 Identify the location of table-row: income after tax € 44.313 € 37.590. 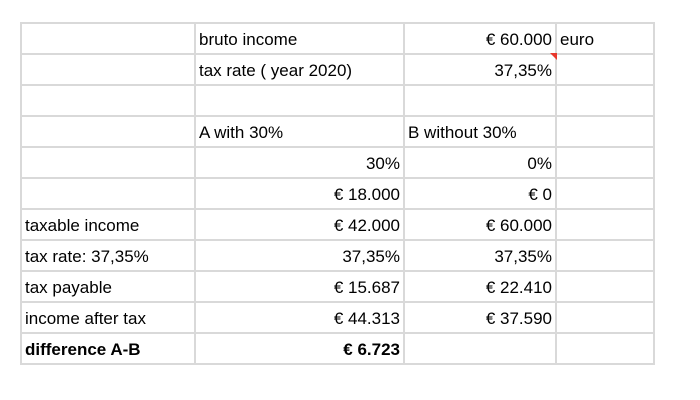
(337, 317).